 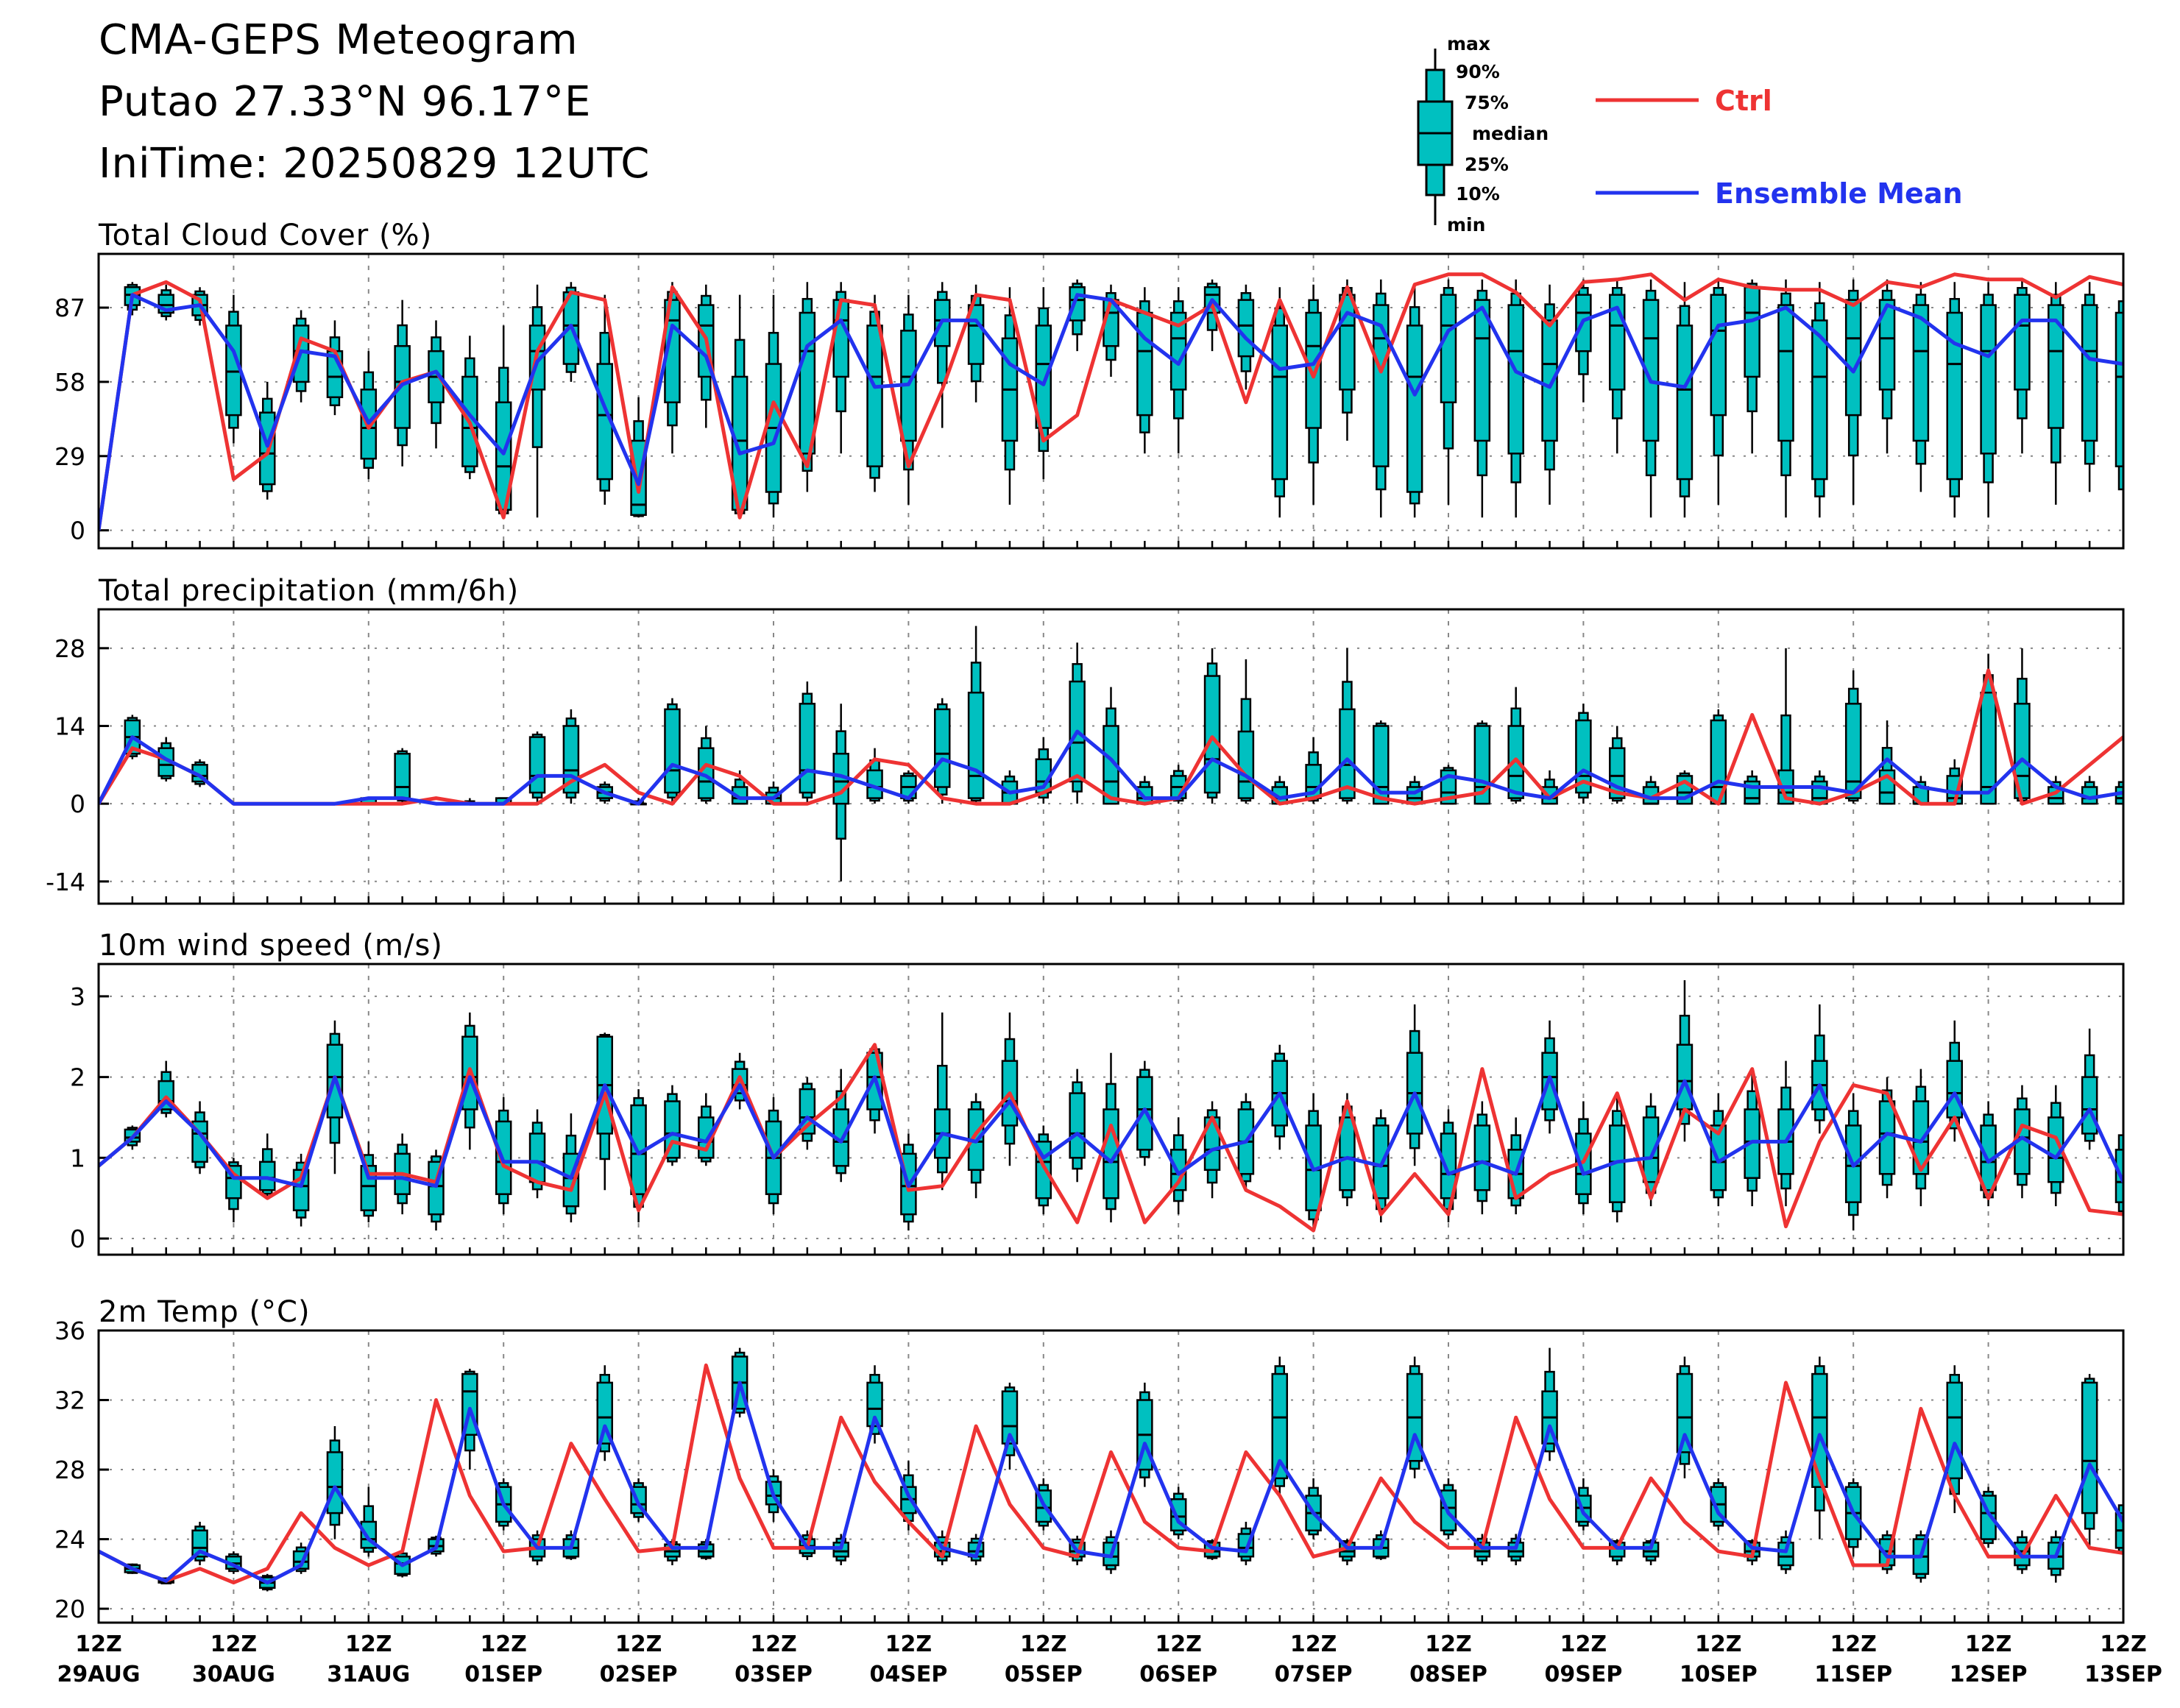 What do you see at coordinates (1314, 1675) in the screenshot?
I see `x-tick-label-date: 07SEP` at bounding box center [1314, 1675].